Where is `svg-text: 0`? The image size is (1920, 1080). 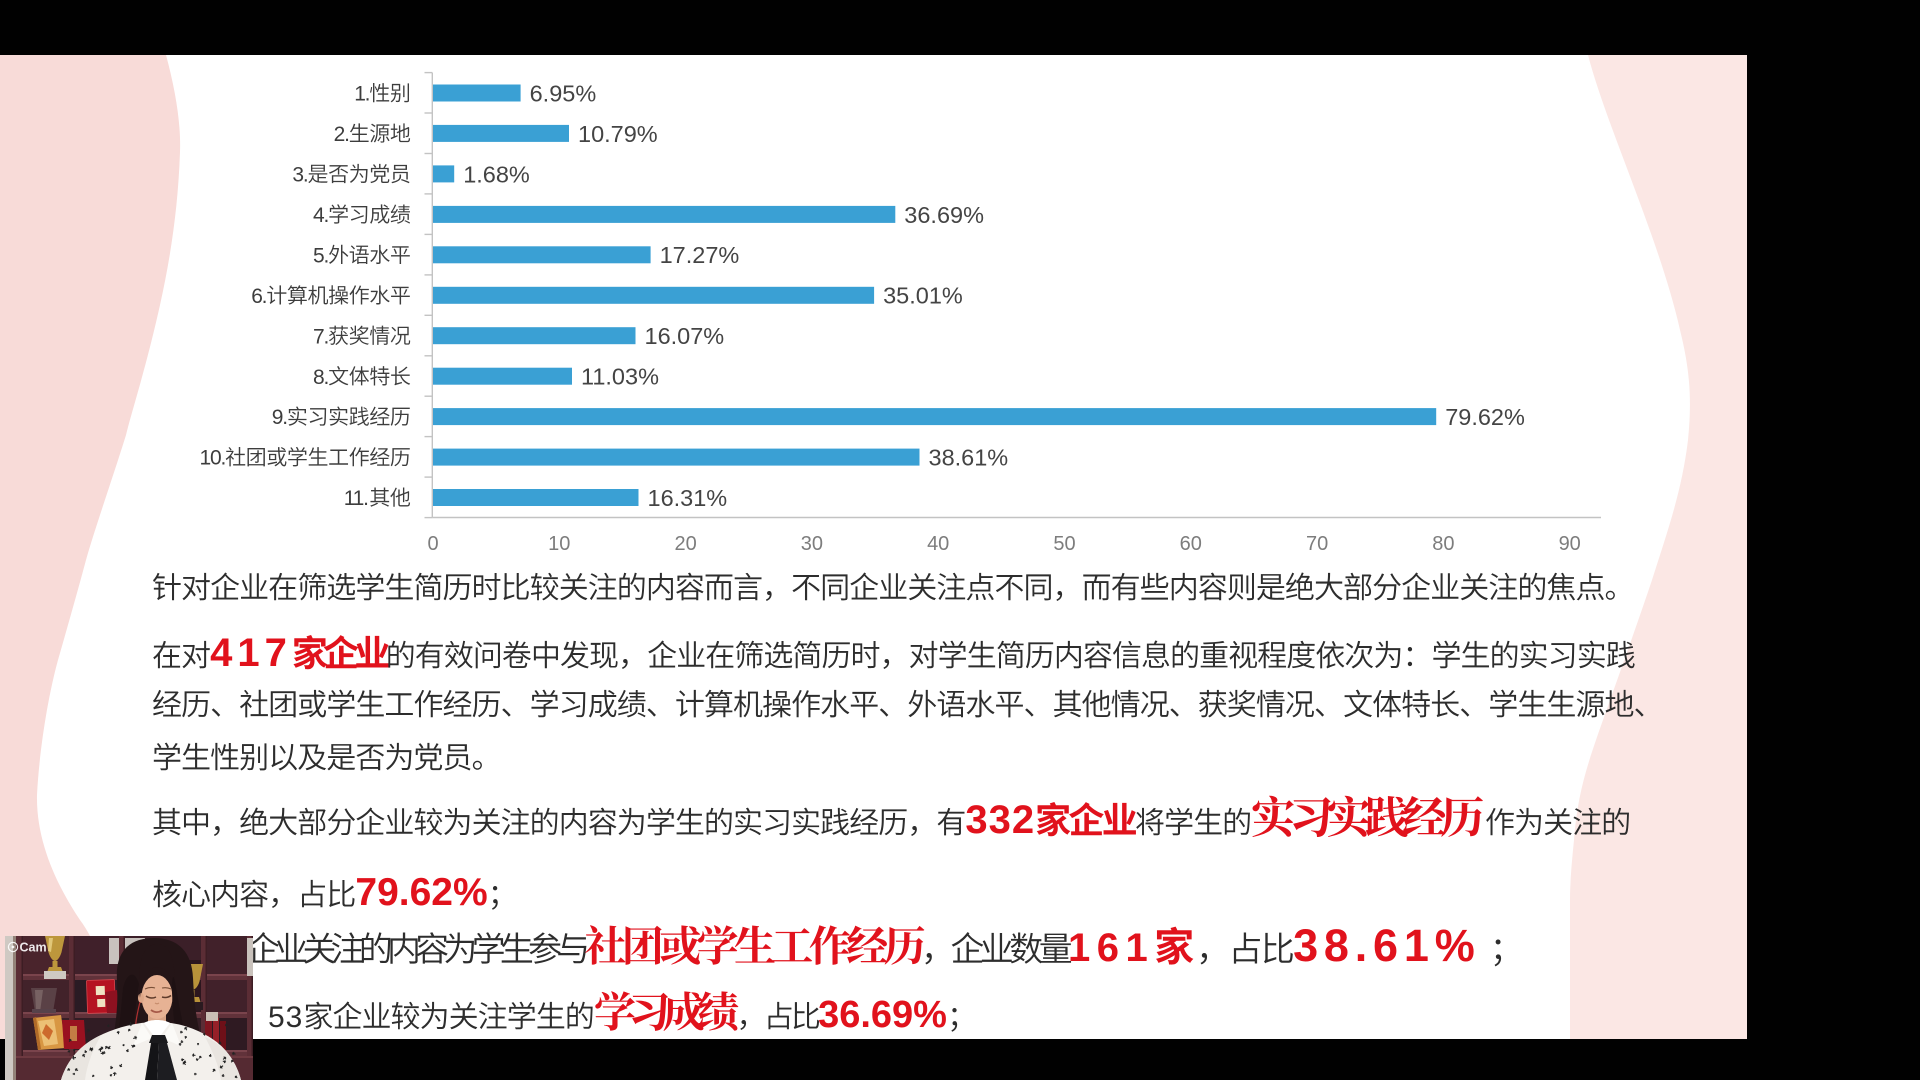
svg-text: 0 is located at coordinates (432, 544).